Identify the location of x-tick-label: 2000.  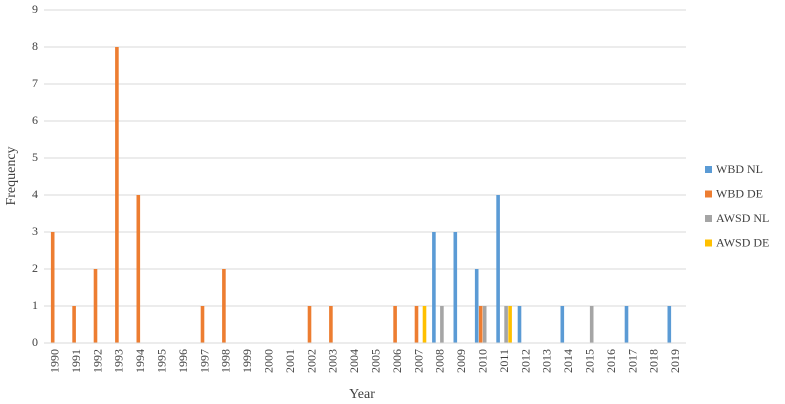
(268, 361).